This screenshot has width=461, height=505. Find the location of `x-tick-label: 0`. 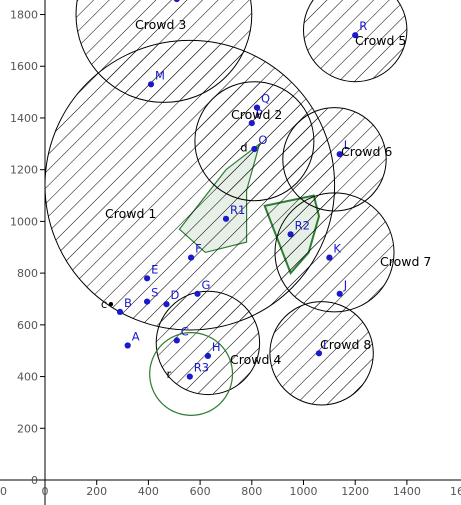

x-tick-label: 0 is located at coordinates (45, 491).